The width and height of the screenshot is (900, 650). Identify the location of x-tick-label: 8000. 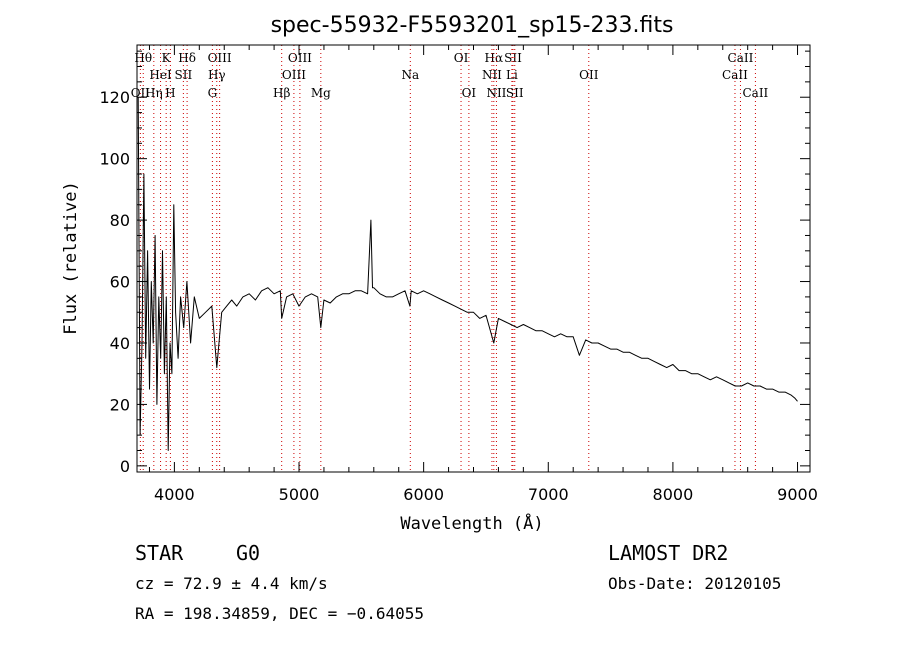
(673, 494).